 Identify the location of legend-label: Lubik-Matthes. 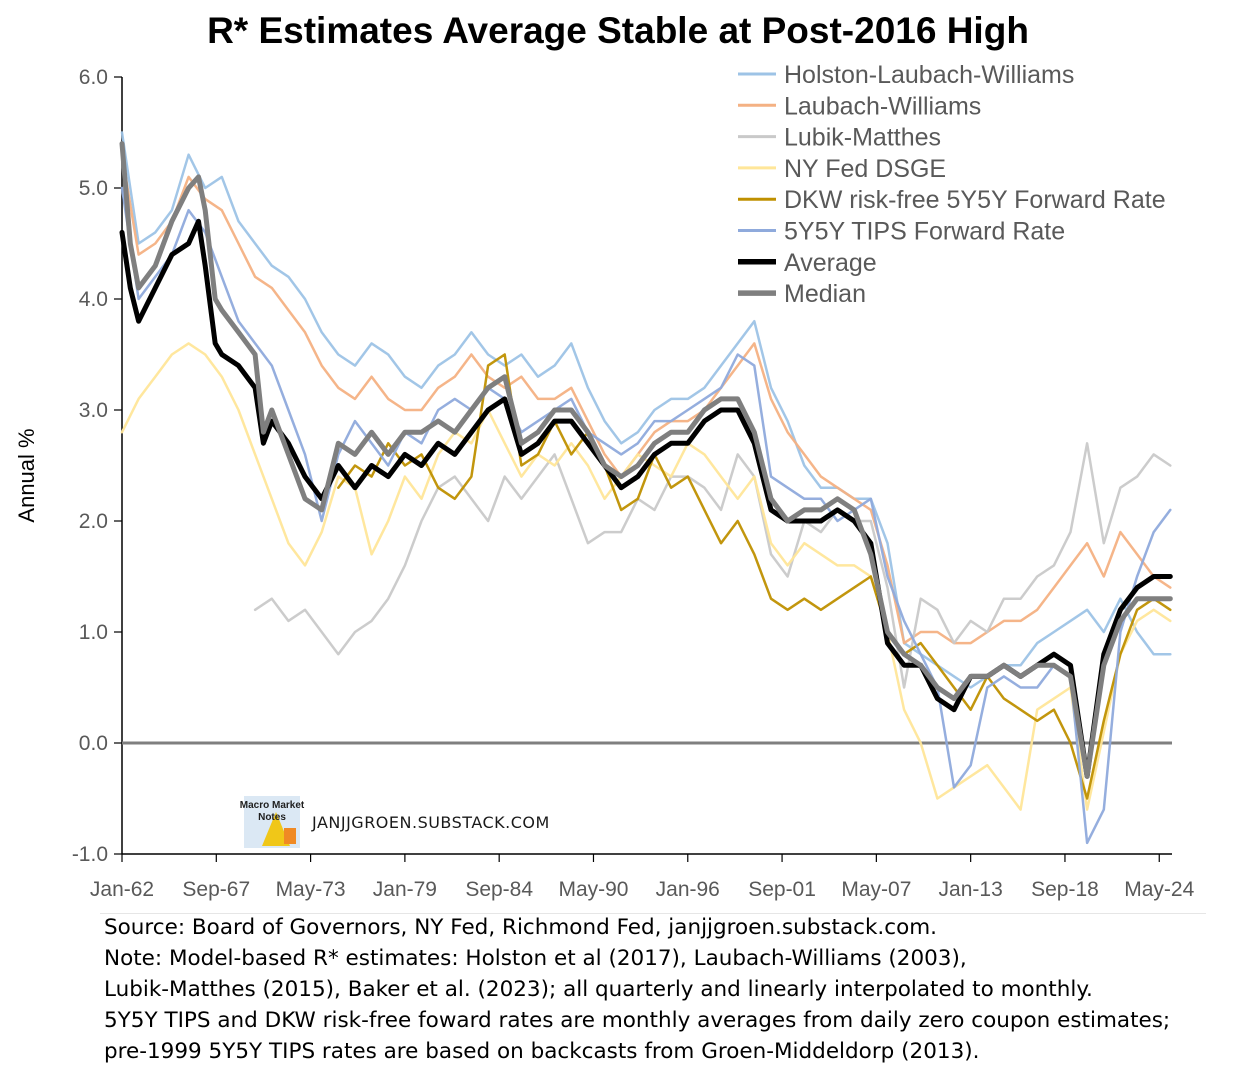
(862, 138).